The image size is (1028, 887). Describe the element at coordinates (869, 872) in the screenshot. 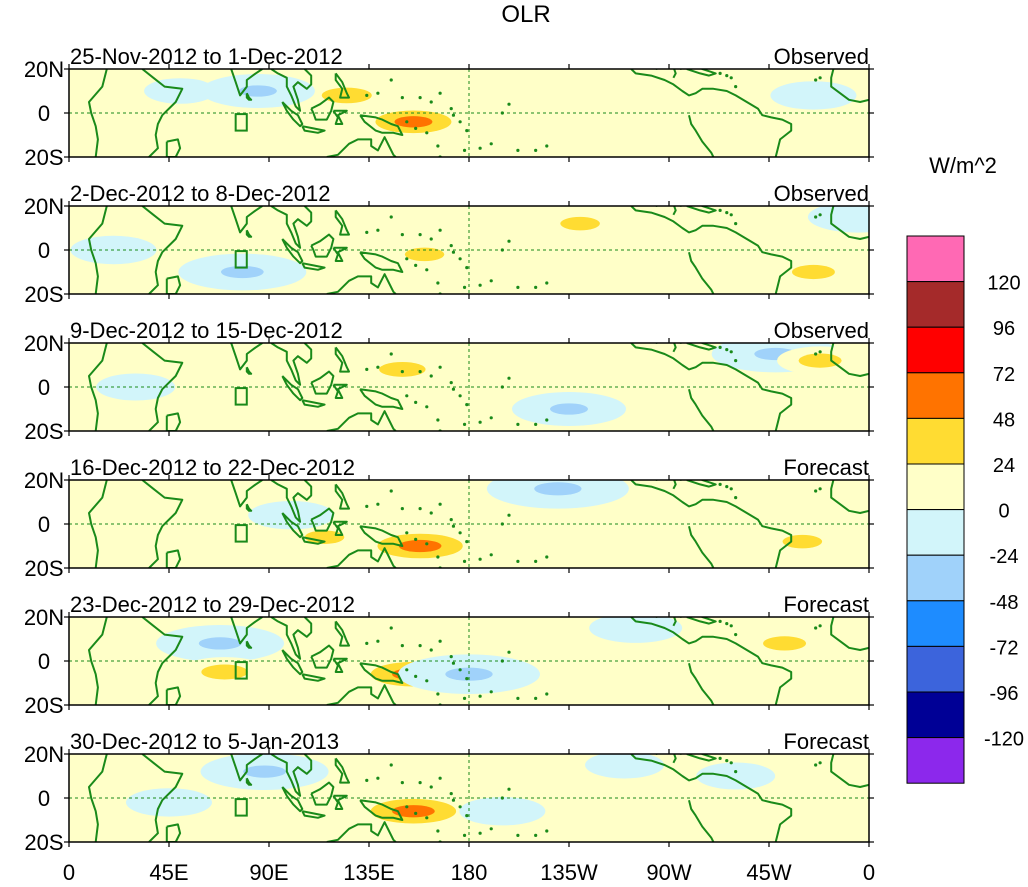

I see `x-tick-label: 0` at that location.